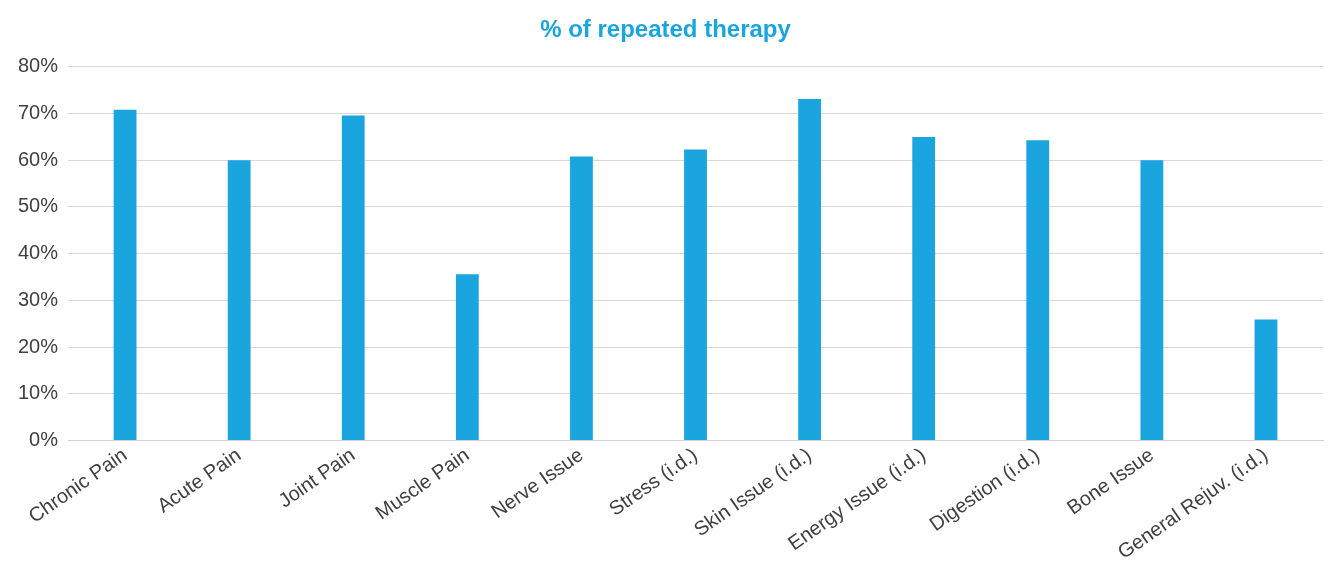  Describe the element at coordinates (38, 205) in the screenshot. I see `y-tick-label: 50%` at that location.